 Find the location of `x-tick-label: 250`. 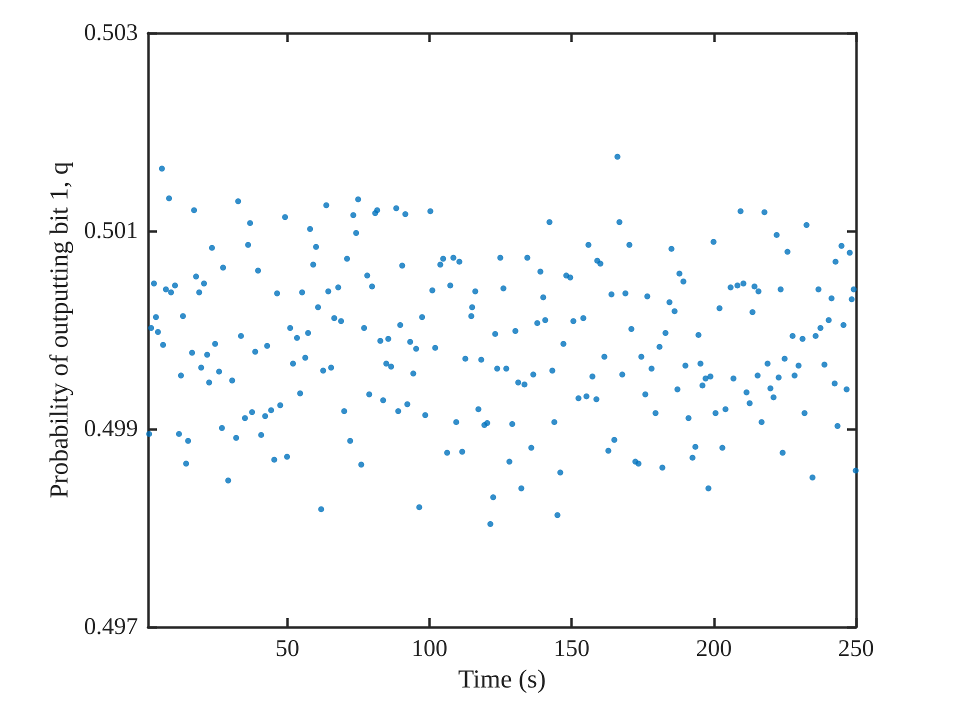

x-tick-label: 250 is located at coordinates (856, 649).